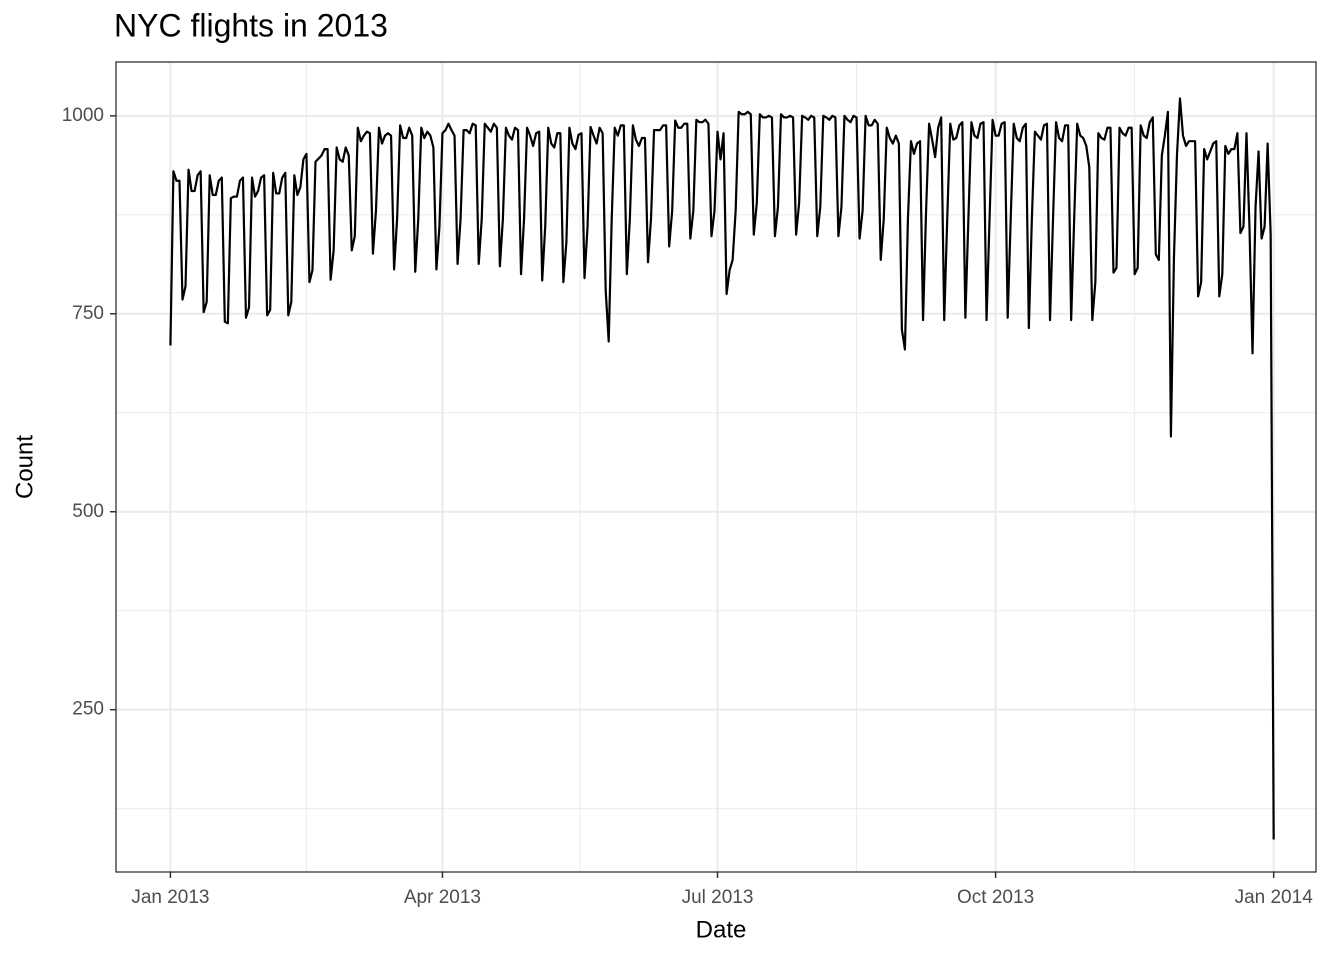  I want to click on y-tick-label: 500, so click(88, 511).